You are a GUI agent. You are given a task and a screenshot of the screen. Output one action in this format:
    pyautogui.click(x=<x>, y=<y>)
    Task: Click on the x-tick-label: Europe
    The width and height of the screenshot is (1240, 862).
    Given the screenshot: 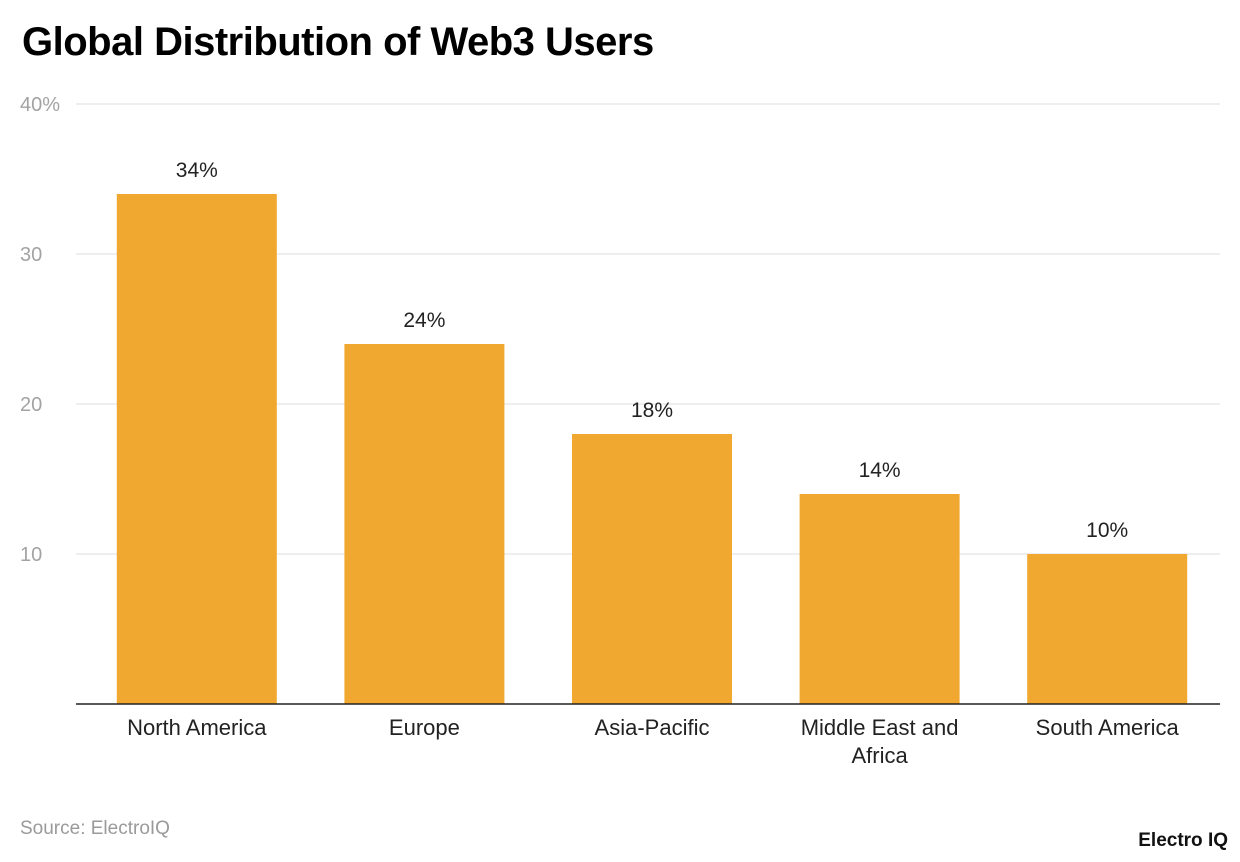 What is the action you would take?
    pyautogui.click(x=424, y=727)
    